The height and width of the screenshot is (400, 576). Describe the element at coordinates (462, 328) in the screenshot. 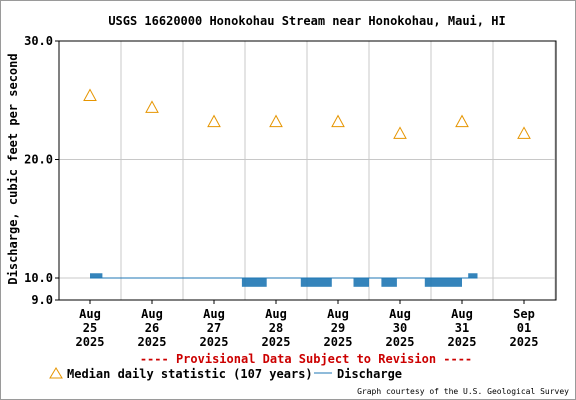

I see `x-tick-label: 31` at that location.